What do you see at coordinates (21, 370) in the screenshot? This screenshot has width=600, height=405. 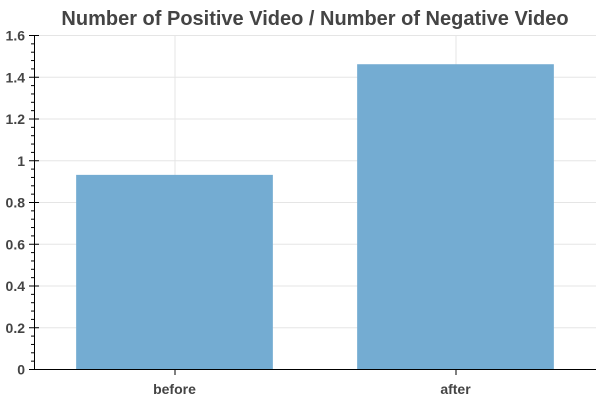 I see `y-tick-label: 0` at bounding box center [21, 370].